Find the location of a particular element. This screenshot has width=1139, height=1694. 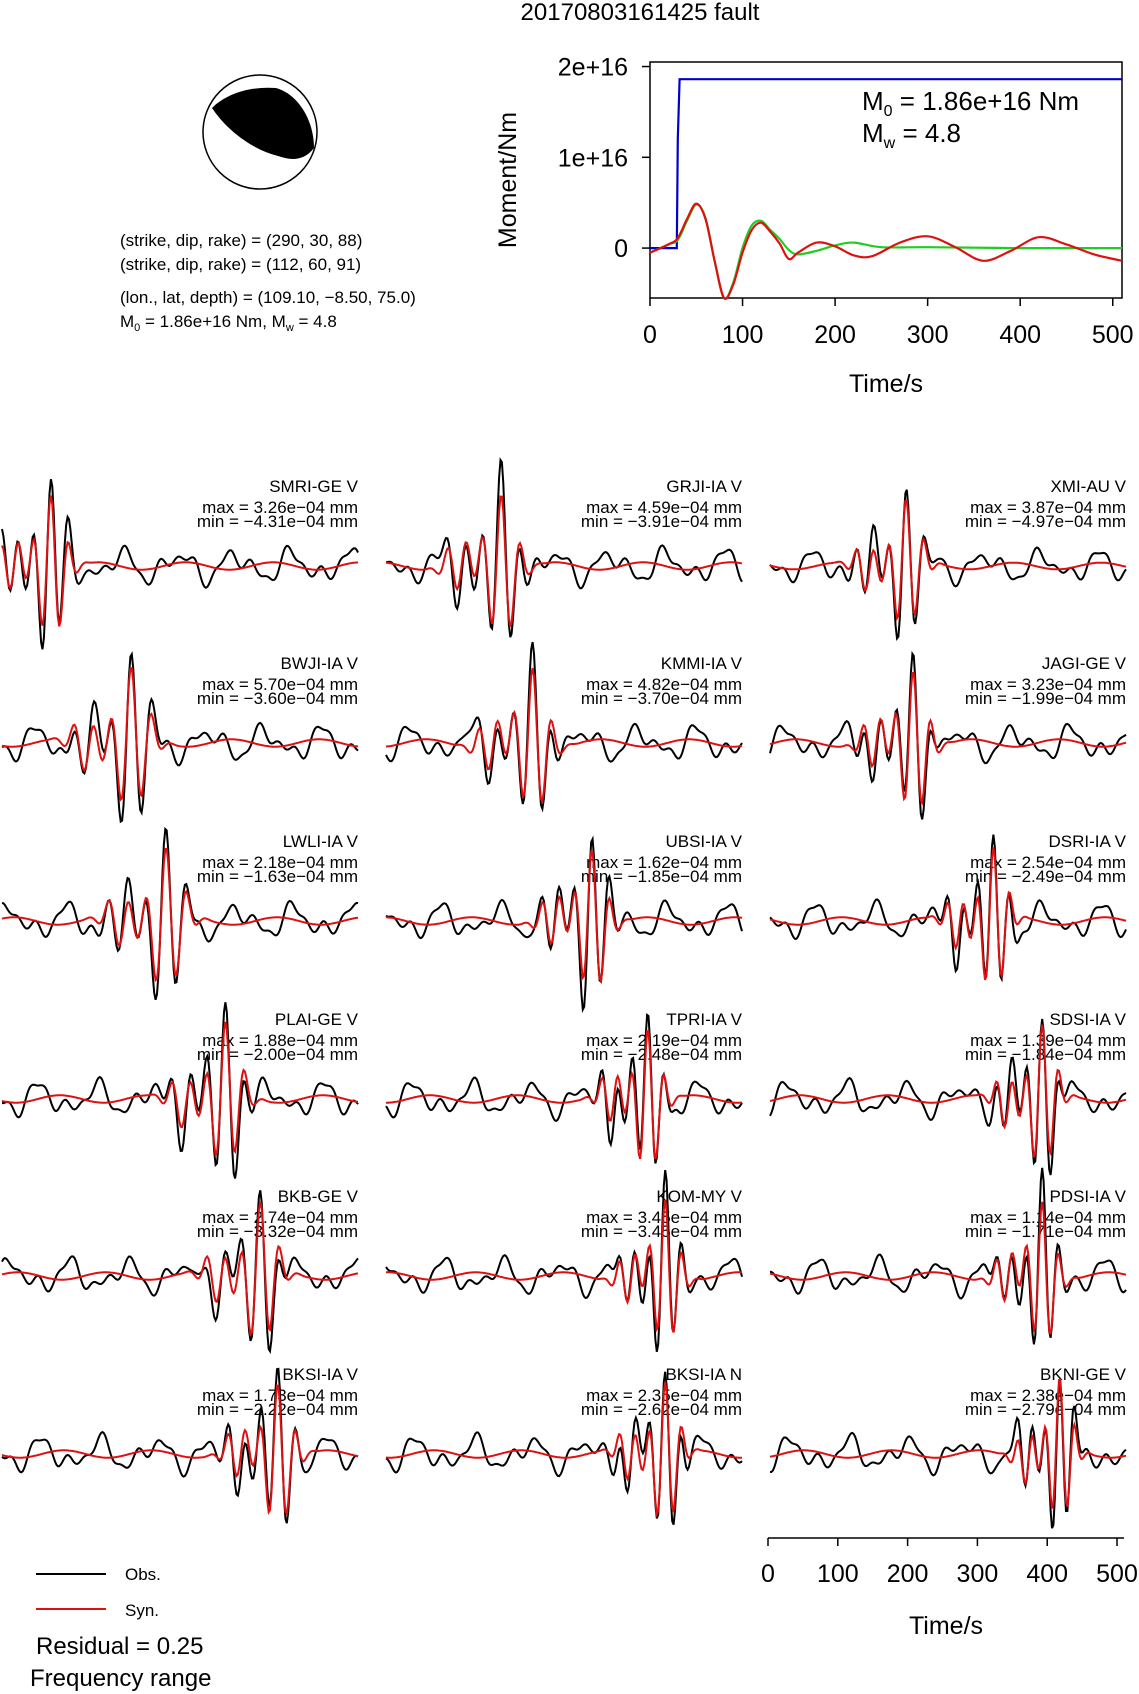

legend-residual: Residual = 0.25 is located at coordinates (119, 1646).